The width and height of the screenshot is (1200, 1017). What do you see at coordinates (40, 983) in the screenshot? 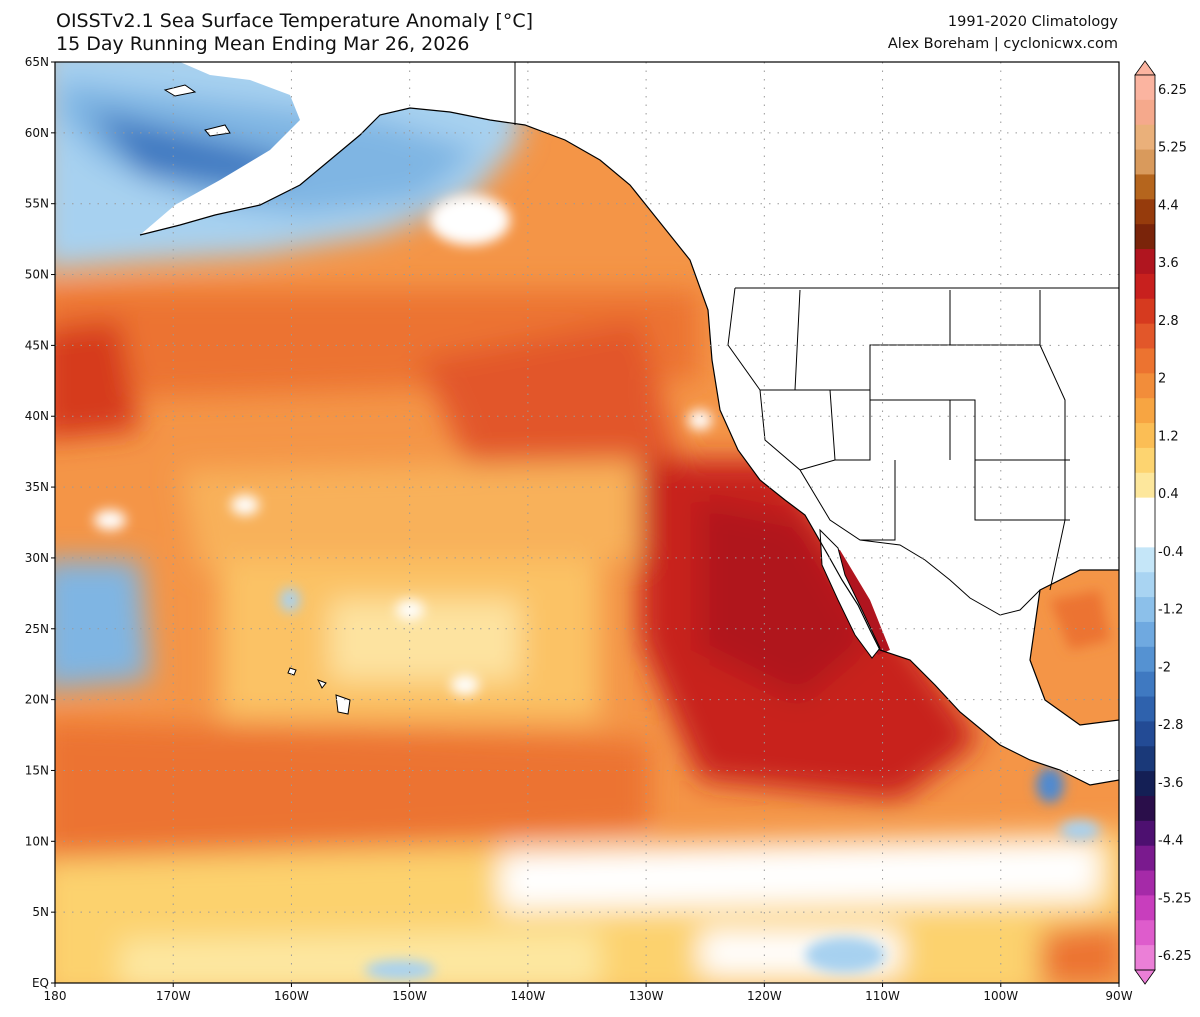
I see `lat-tick-label: EQ` at bounding box center [40, 983].